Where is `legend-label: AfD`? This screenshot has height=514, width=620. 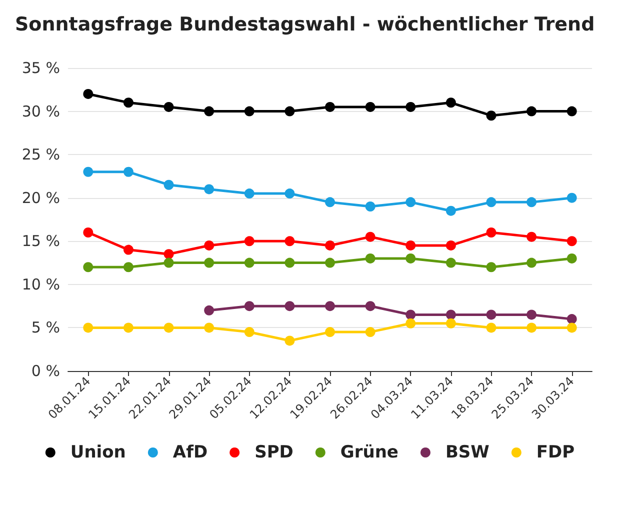
legend-label: AfD is located at coordinates (190, 452).